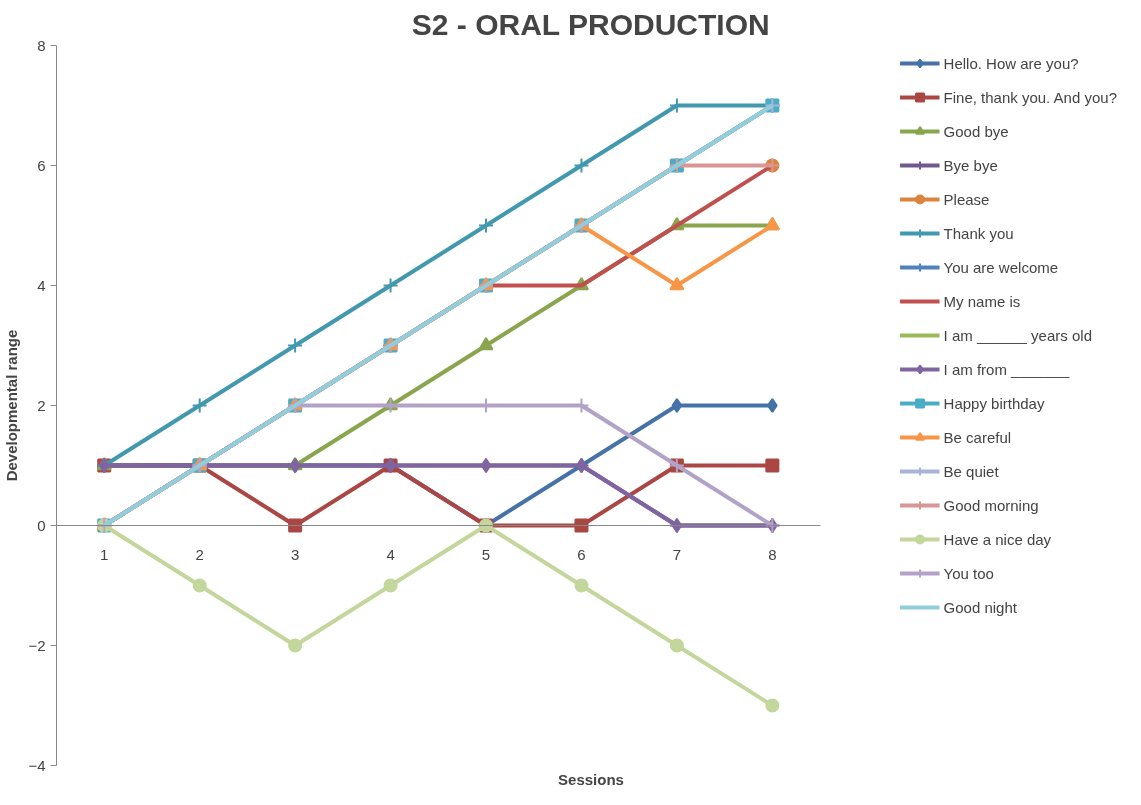  Describe the element at coordinates (581, 554) in the screenshot. I see `x-tick-label: 6` at that location.